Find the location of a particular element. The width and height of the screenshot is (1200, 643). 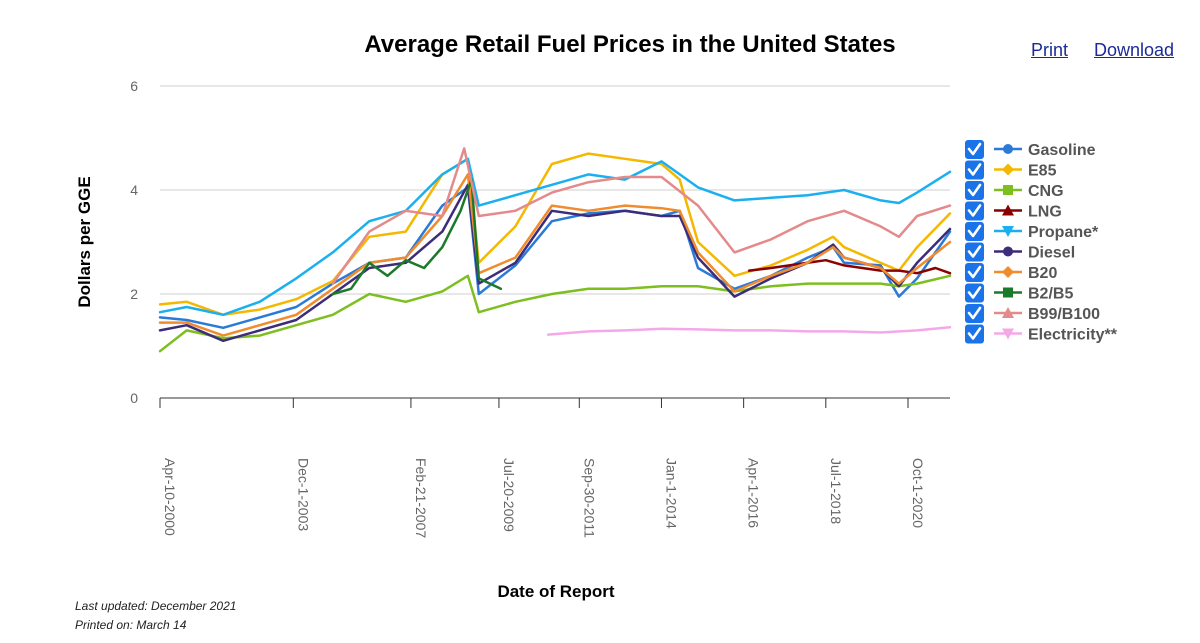

legend-label-propane: Propane* is located at coordinates (1063, 232).